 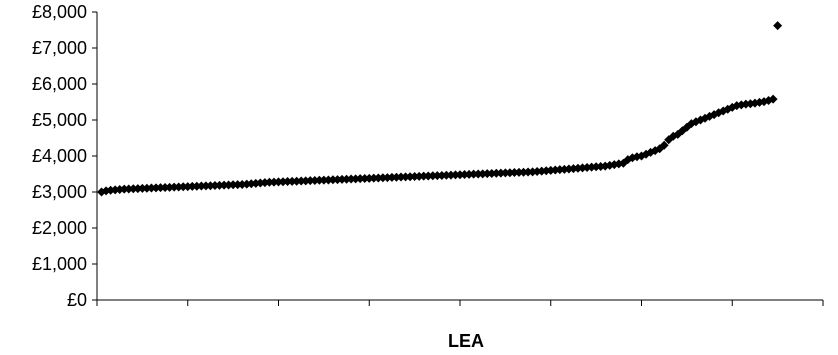 What do you see at coordinates (59, 12) in the screenshot?
I see `y-tick-label: £8,000` at bounding box center [59, 12].